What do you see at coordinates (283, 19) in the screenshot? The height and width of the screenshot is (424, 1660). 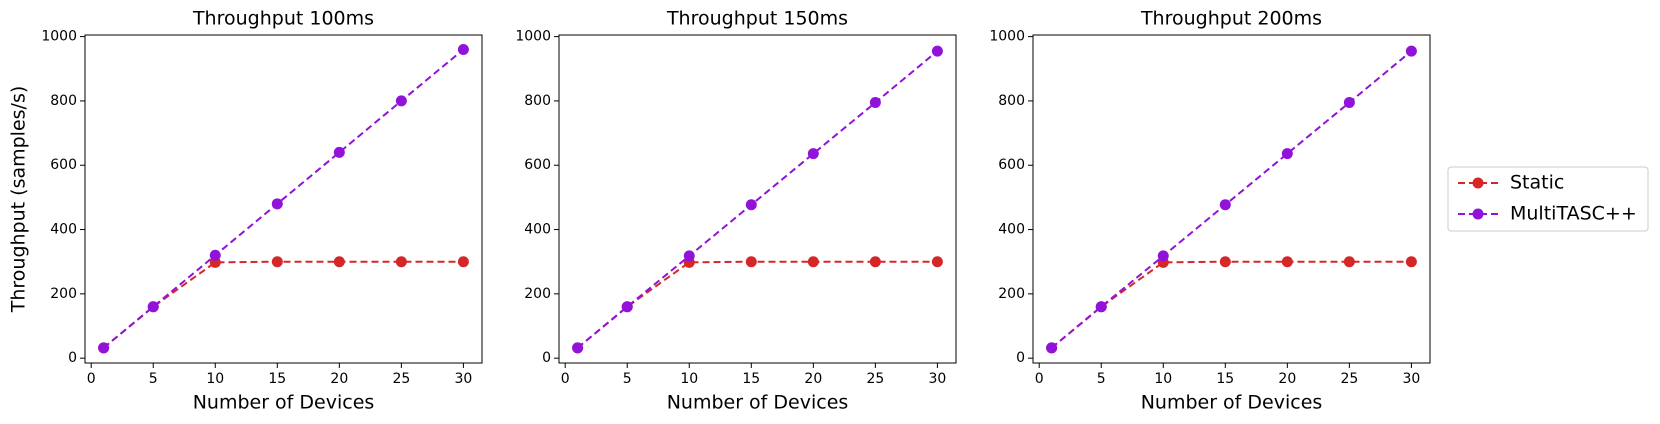 I see `chart-title: Throughput 100ms` at bounding box center [283, 19].